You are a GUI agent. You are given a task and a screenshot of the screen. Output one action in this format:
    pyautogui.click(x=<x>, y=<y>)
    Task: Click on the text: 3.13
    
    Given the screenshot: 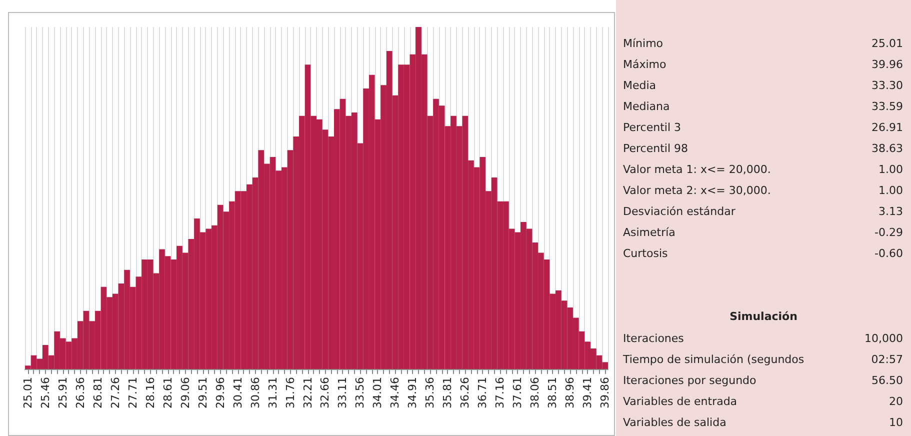 What is the action you would take?
    pyautogui.click(x=890, y=212)
    